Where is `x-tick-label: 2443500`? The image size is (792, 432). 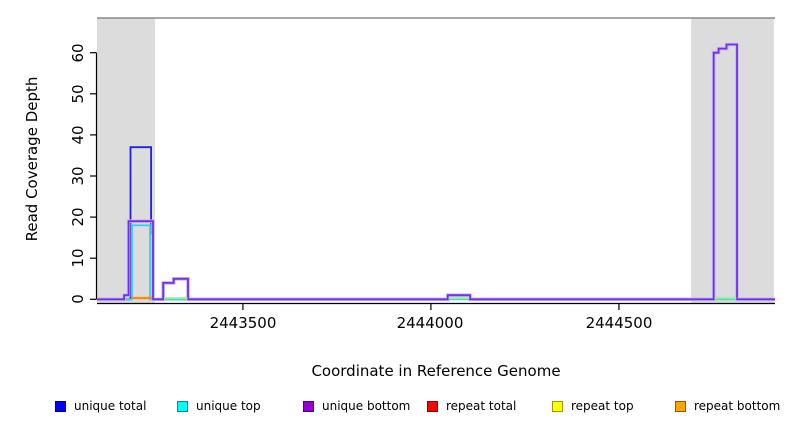
x-tick-label: 2443500 is located at coordinates (243, 323).